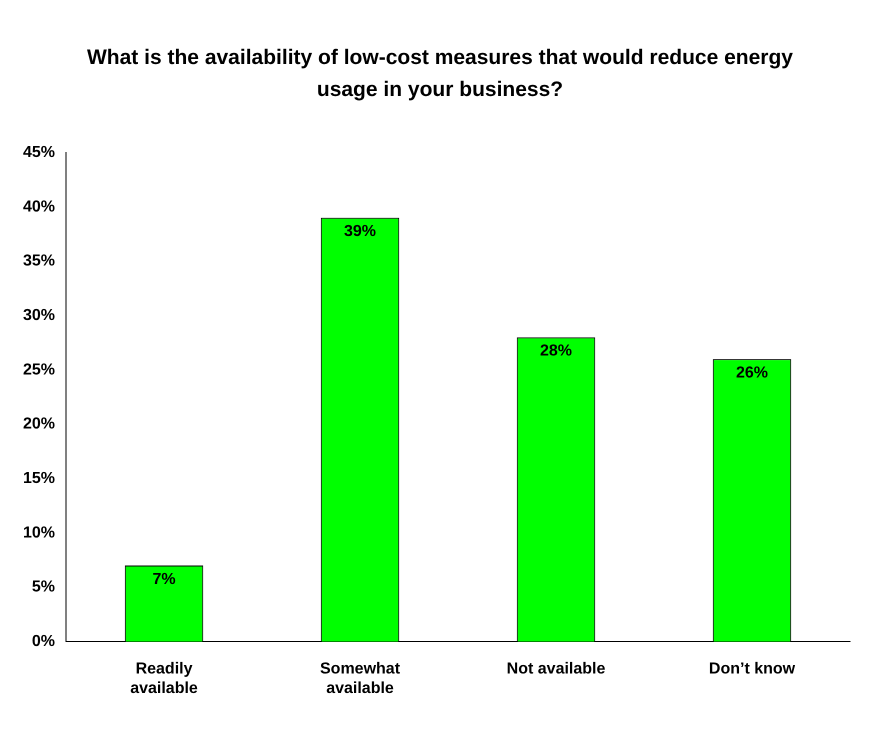 This screenshot has width=870, height=729. What do you see at coordinates (360, 678) in the screenshot?
I see `x-tick-label: Somewhat available` at bounding box center [360, 678].